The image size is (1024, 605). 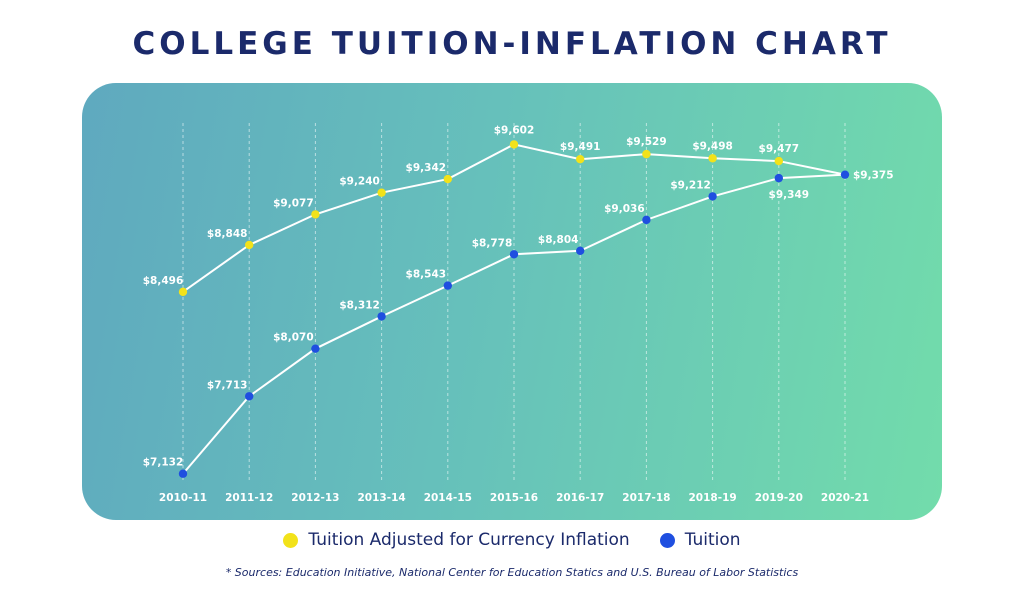 I want to click on legend-marker-adjusted, so click(x=291, y=540).